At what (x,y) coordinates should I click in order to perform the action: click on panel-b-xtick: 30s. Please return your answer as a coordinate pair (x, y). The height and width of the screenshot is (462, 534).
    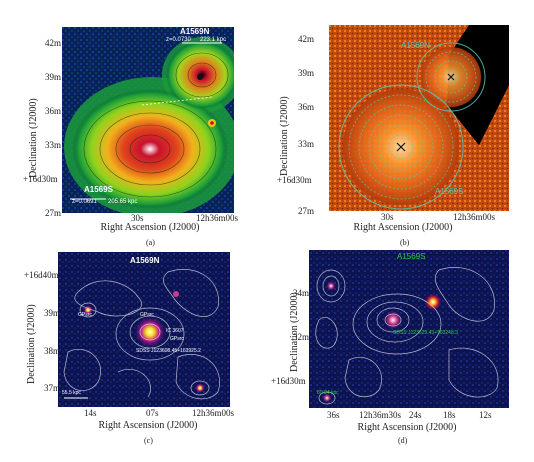
    Looking at the image, I should click on (387, 217).